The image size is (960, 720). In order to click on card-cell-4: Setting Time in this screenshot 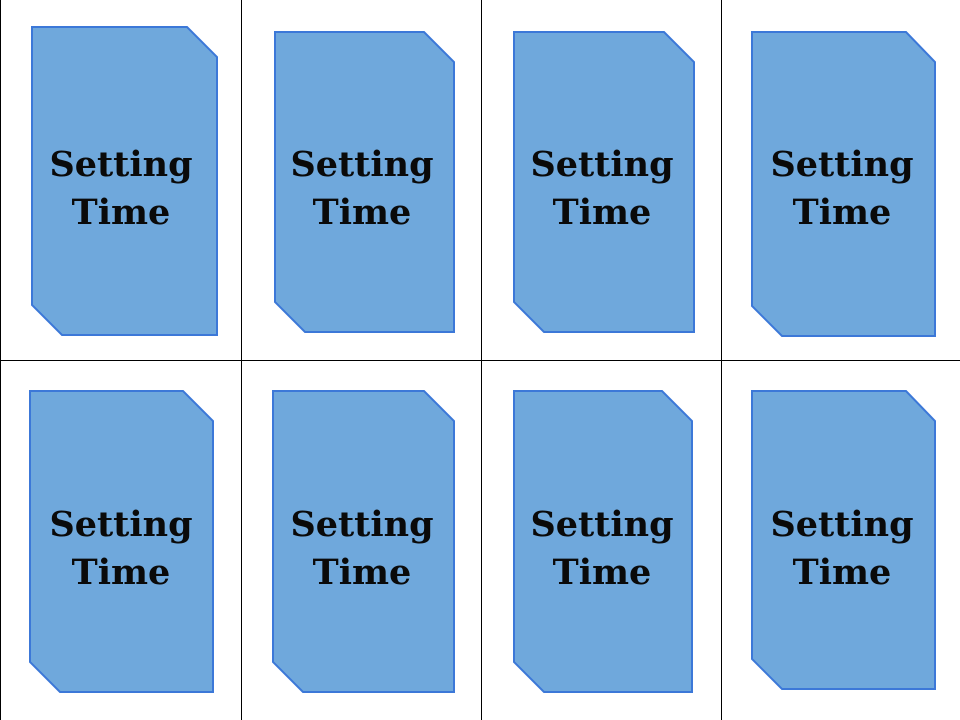, I will do `click(841, 180)`.